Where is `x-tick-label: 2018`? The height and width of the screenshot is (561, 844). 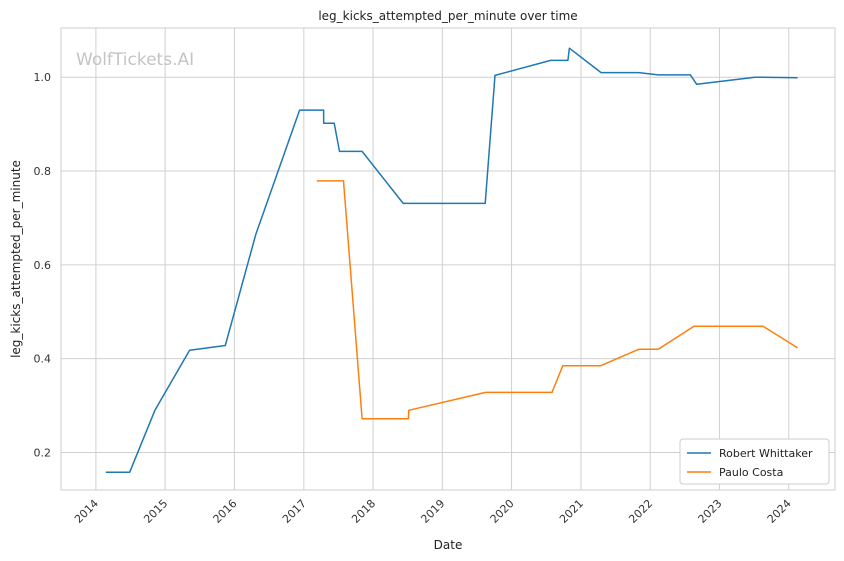 x-tick-label: 2018 is located at coordinates (363, 511).